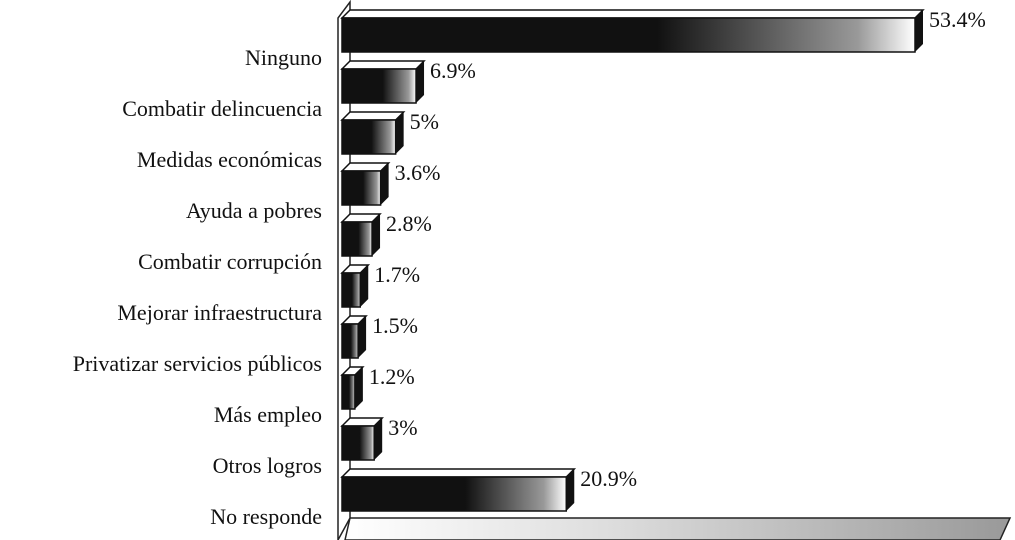 The width and height of the screenshot is (1015, 540). Describe the element at coordinates (395, 325) in the screenshot. I see `value-label: 1.5%` at that location.